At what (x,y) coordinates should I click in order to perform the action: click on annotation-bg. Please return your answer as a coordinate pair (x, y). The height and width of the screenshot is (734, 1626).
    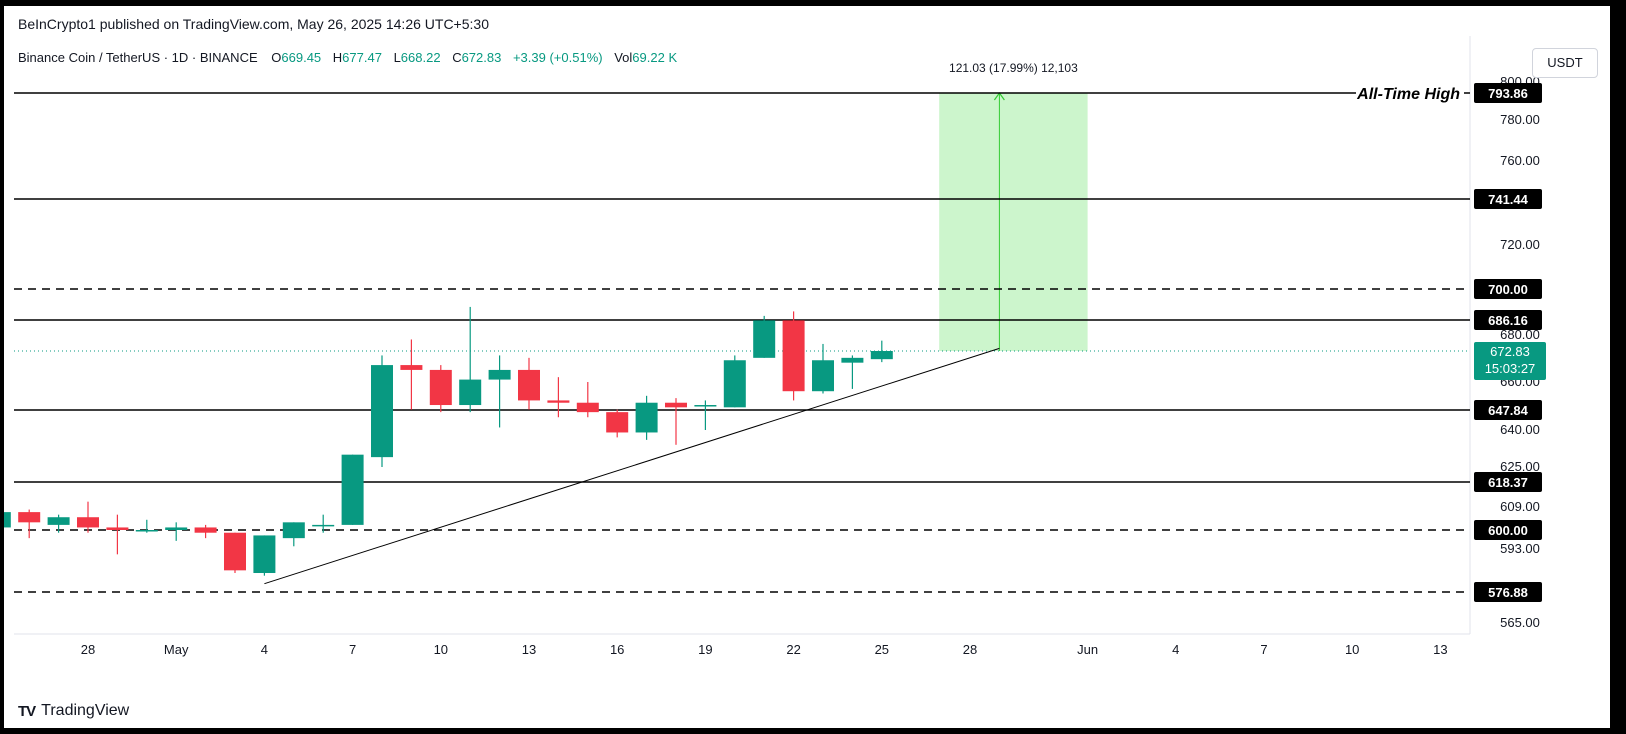
    Looking at the image, I should click on (1410, 93).